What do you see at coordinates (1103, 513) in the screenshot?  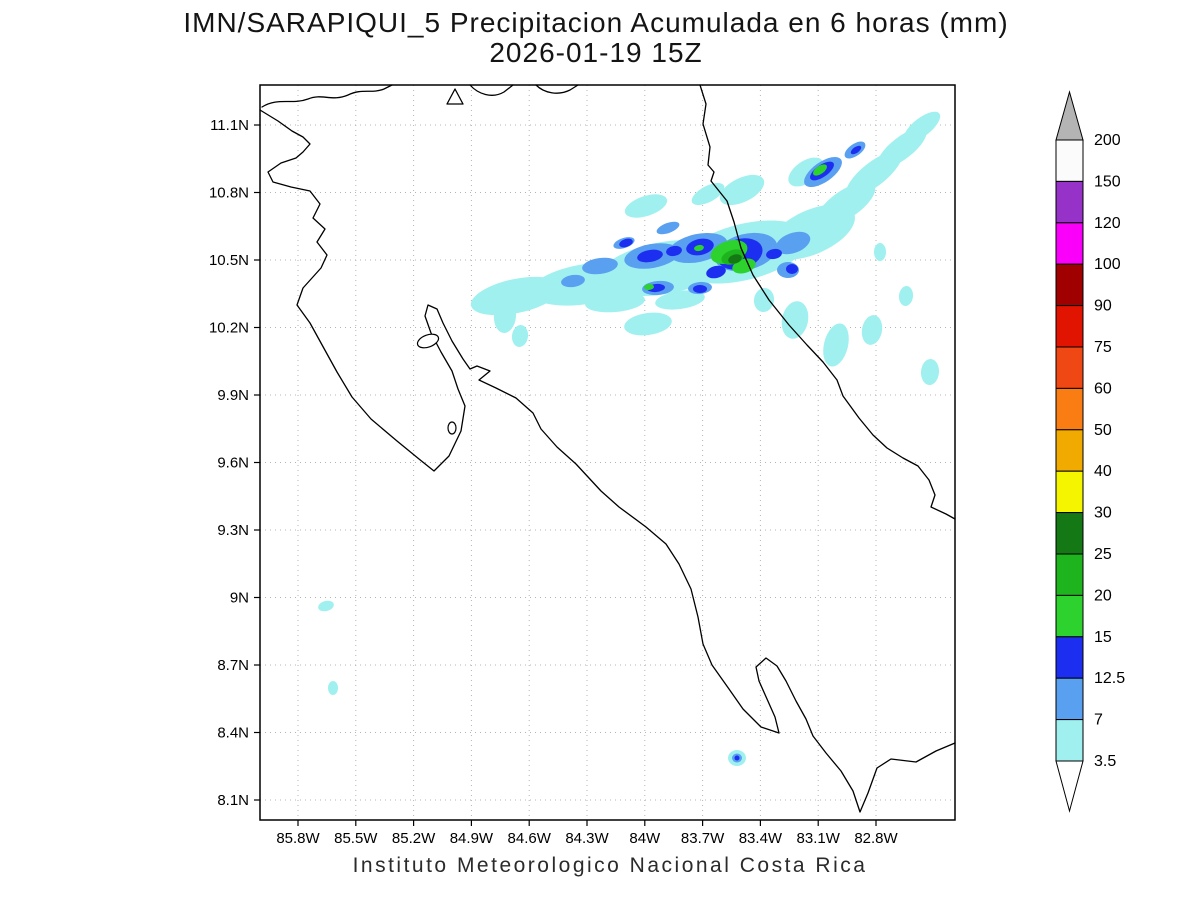 I see `colorbar-tick-label: 30` at bounding box center [1103, 513].